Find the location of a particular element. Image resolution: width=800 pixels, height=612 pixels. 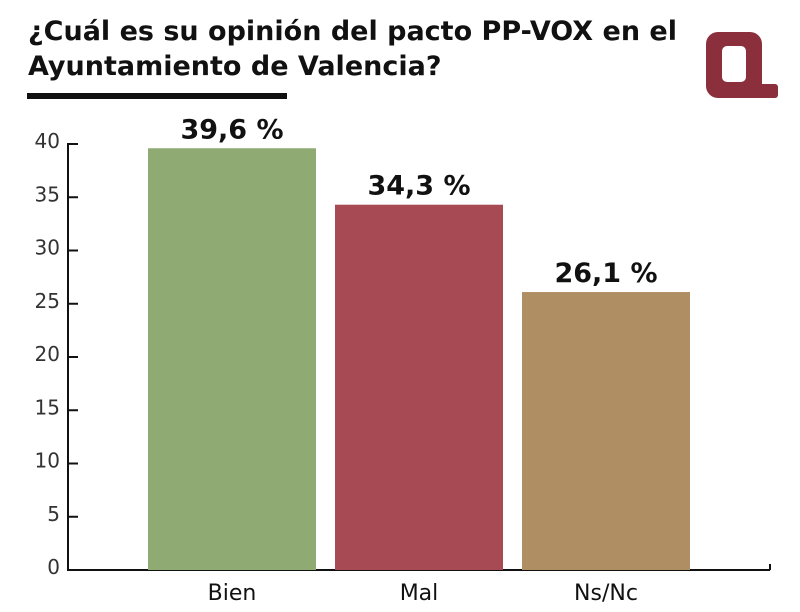

y-tick-label: 35 is located at coordinates (47, 194).